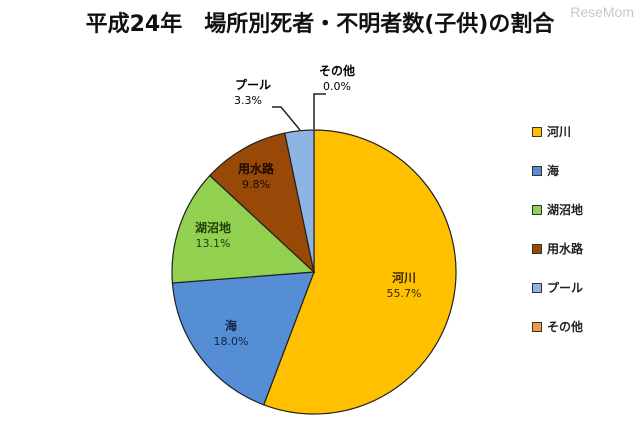 The width and height of the screenshot is (640, 426). Describe the element at coordinates (253, 93) in the screenshot. I see `slice-label-pool: プール 3.3%` at that location.